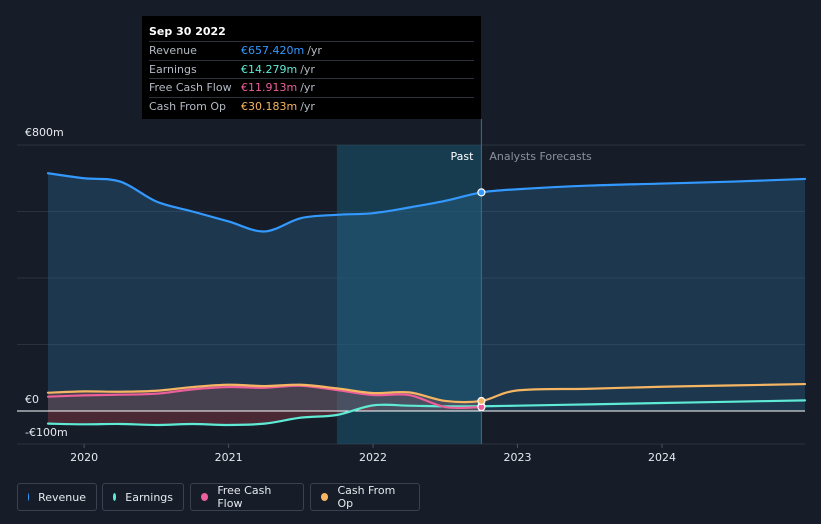 This screenshot has width=821, height=524. Describe the element at coordinates (32, 399) in the screenshot. I see `y-tick-label-zero: €0` at that location.